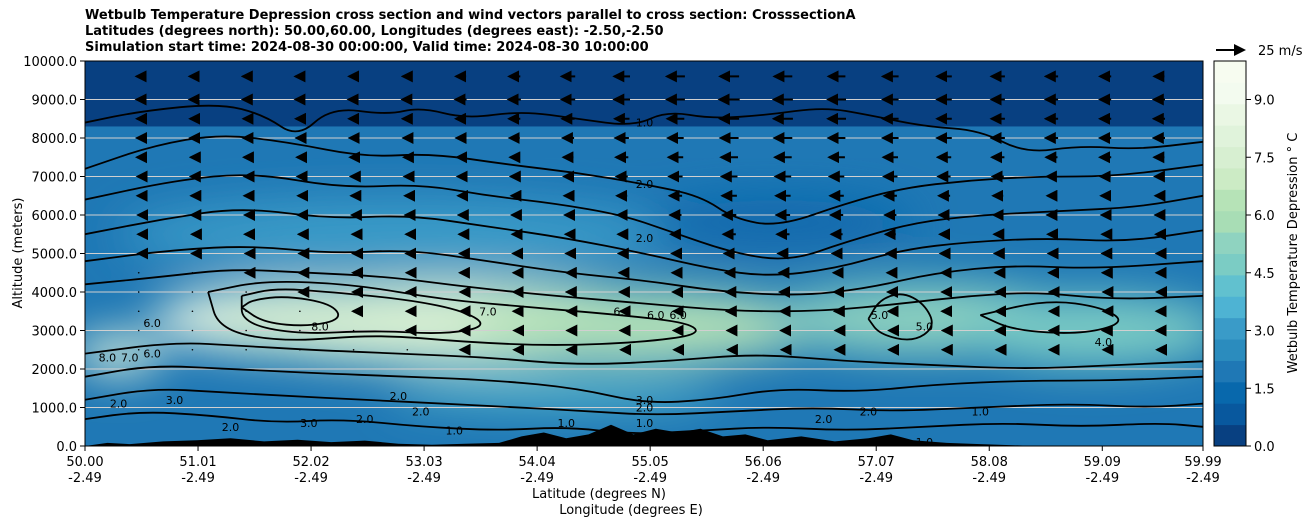 The width and height of the screenshot is (1312, 526). What do you see at coordinates (55, 370) in the screenshot?
I see `y-tick-label: 2000.0` at bounding box center [55, 370].